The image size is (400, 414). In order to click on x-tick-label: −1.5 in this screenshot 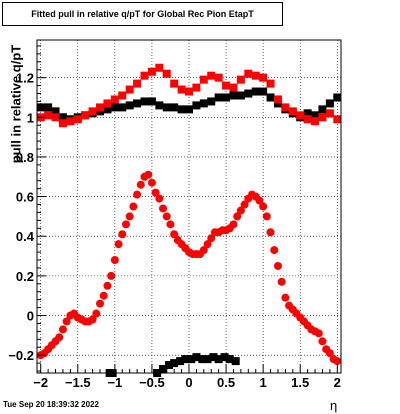, I will do `click(78, 382)`.